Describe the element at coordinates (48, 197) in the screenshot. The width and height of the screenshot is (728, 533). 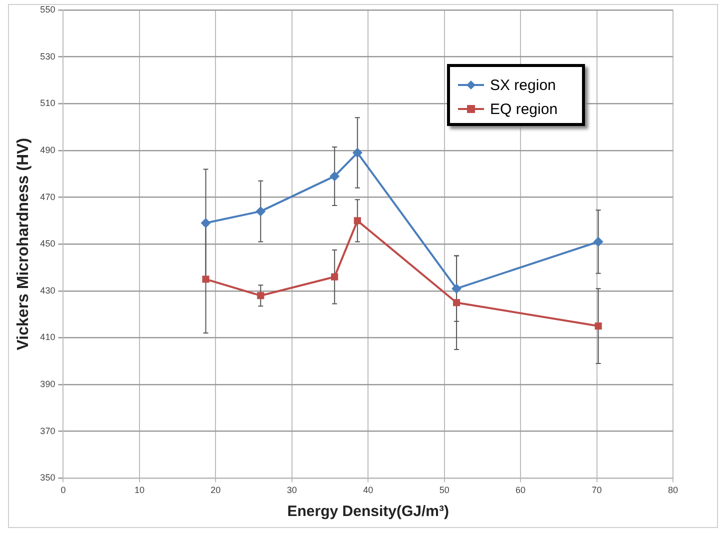
I see `y-tick-label: 470` at that location.